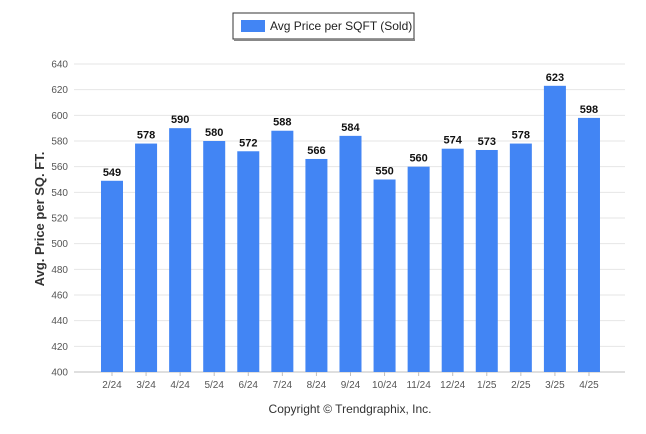  What do you see at coordinates (351, 385) in the screenshot?
I see `x-tick-label: 9/24` at bounding box center [351, 385].